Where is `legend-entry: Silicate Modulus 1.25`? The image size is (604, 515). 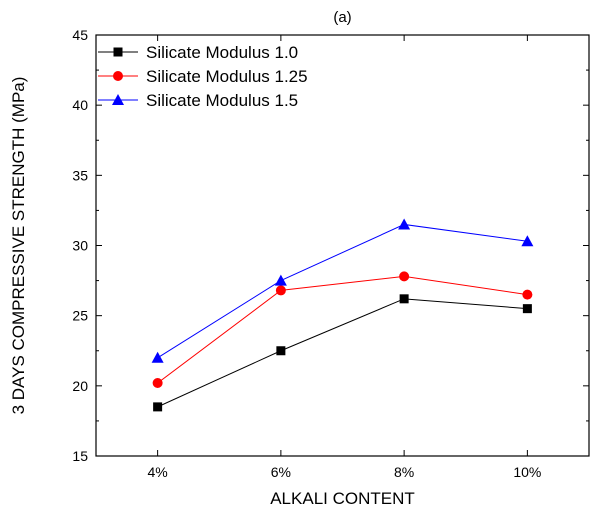 legend-entry: Silicate Modulus 1.25 is located at coordinates (203, 76).